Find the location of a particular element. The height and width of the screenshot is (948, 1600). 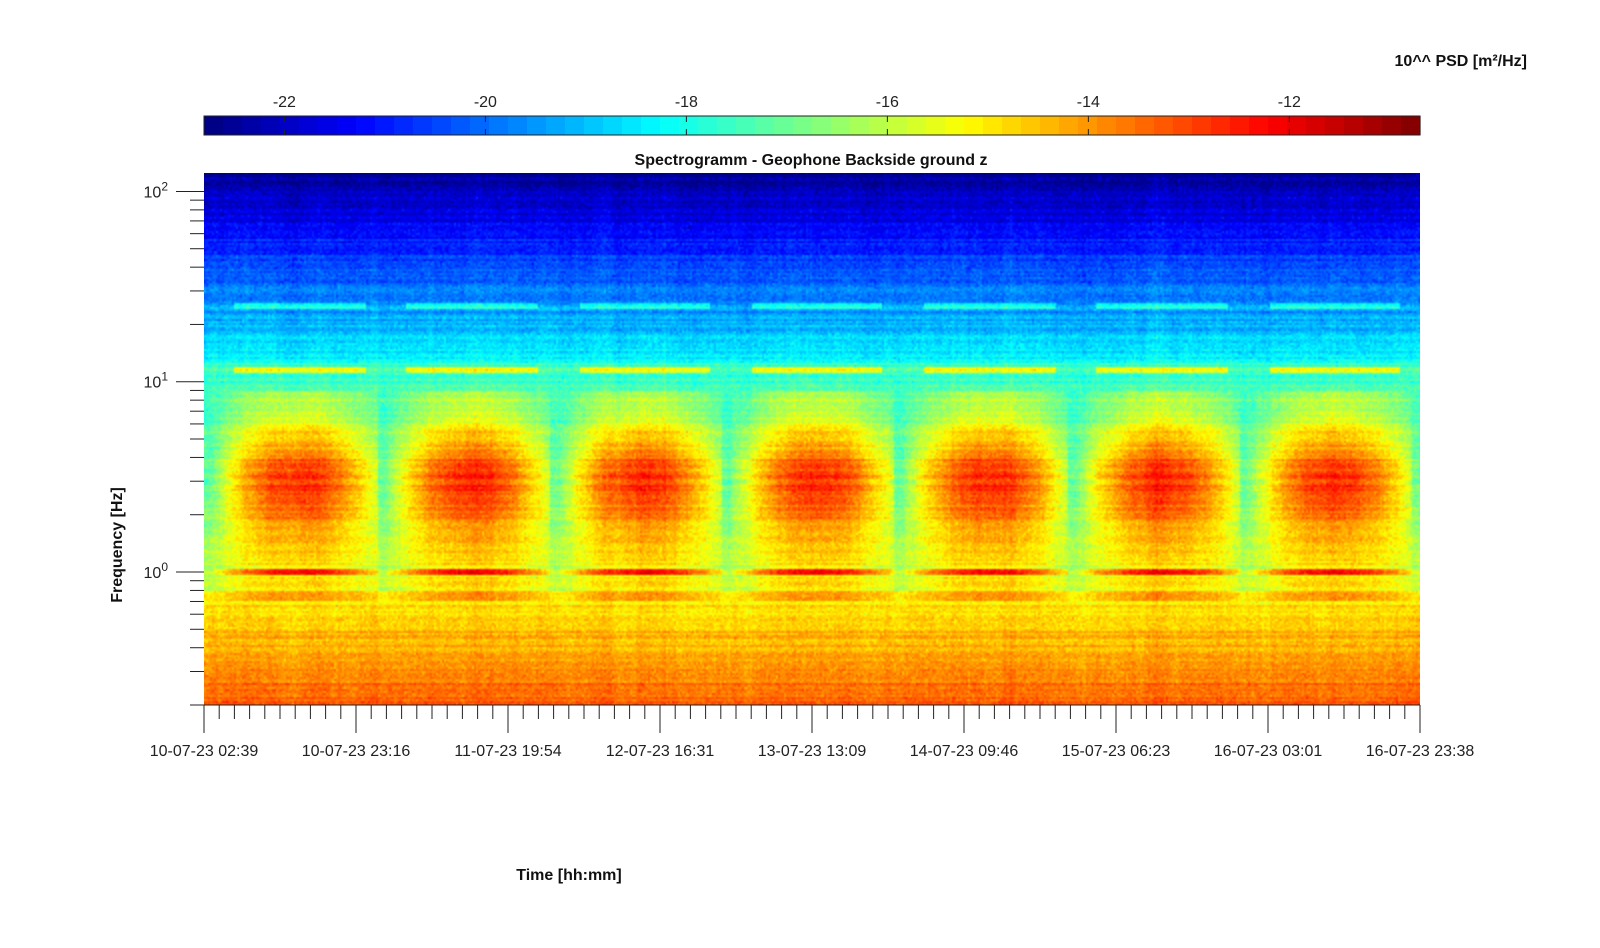

x-tick-label: 10-07-23 02:39 is located at coordinates (204, 751).